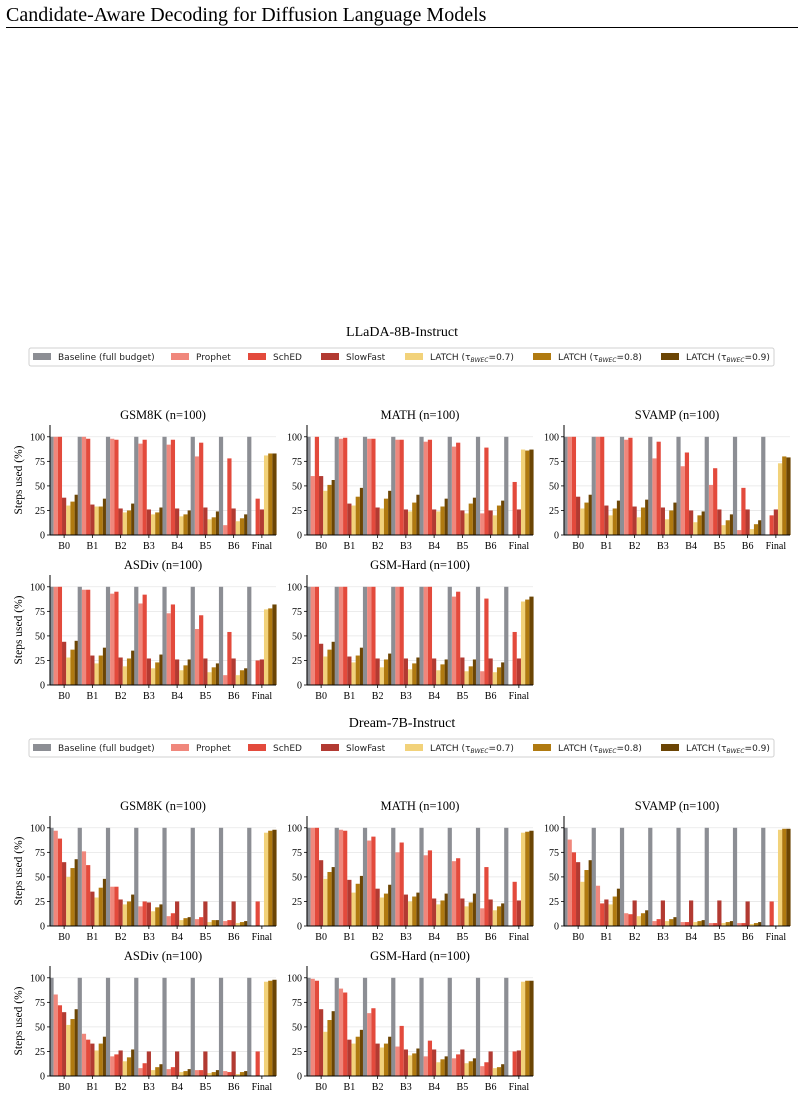 The width and height of the screenshot is (804, 1096). What do you see at coordinates (206, 937) in the screenshot?
I see `x-tick-label: B5` at bounding box center [206, 937].